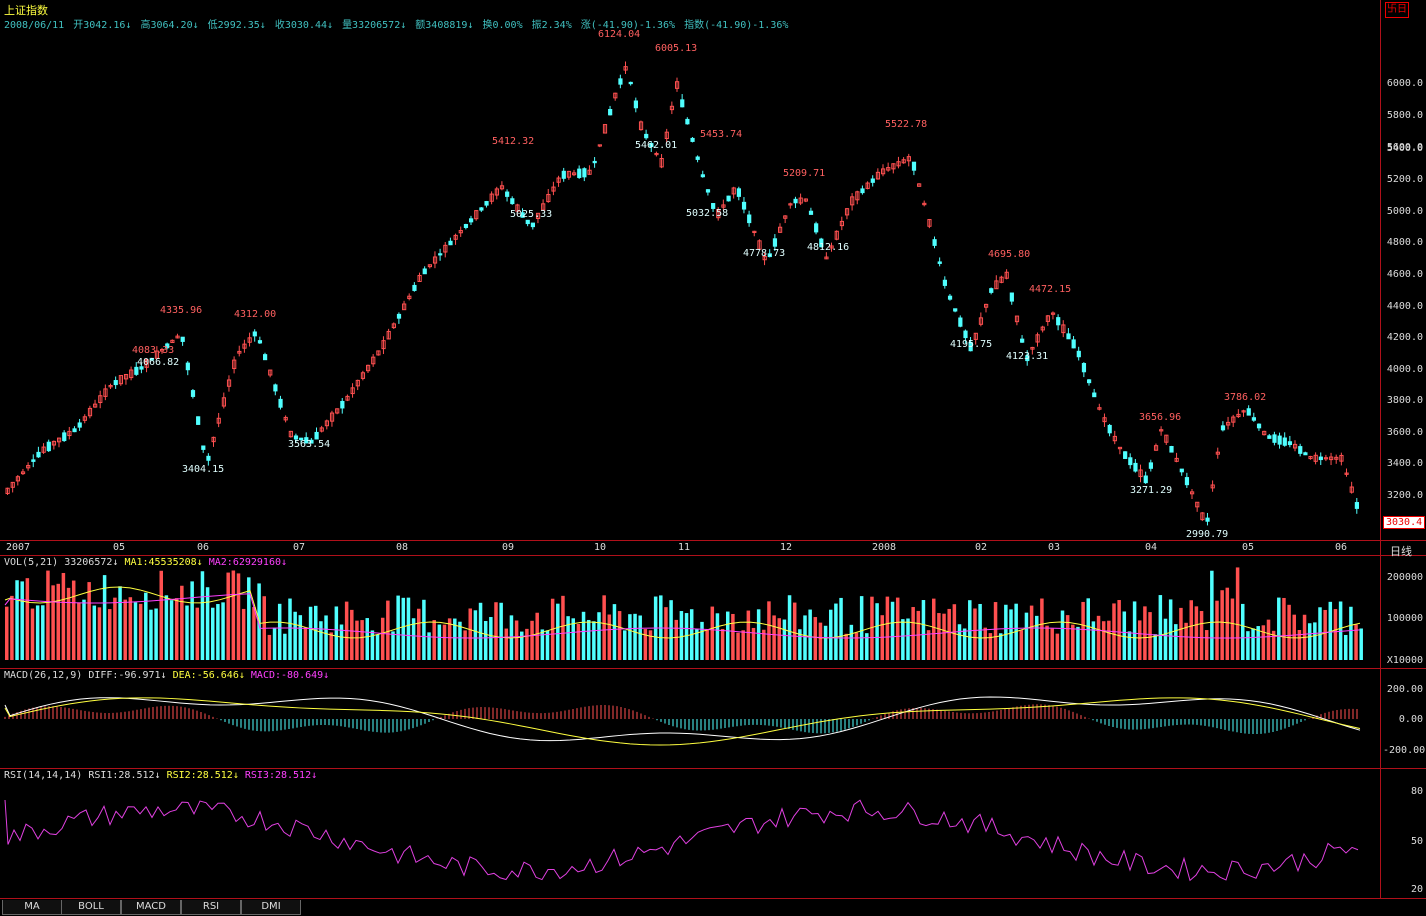 This screenshot has width=1426, height=916. I want to click on tab-ma: MA, so click(32, 907).